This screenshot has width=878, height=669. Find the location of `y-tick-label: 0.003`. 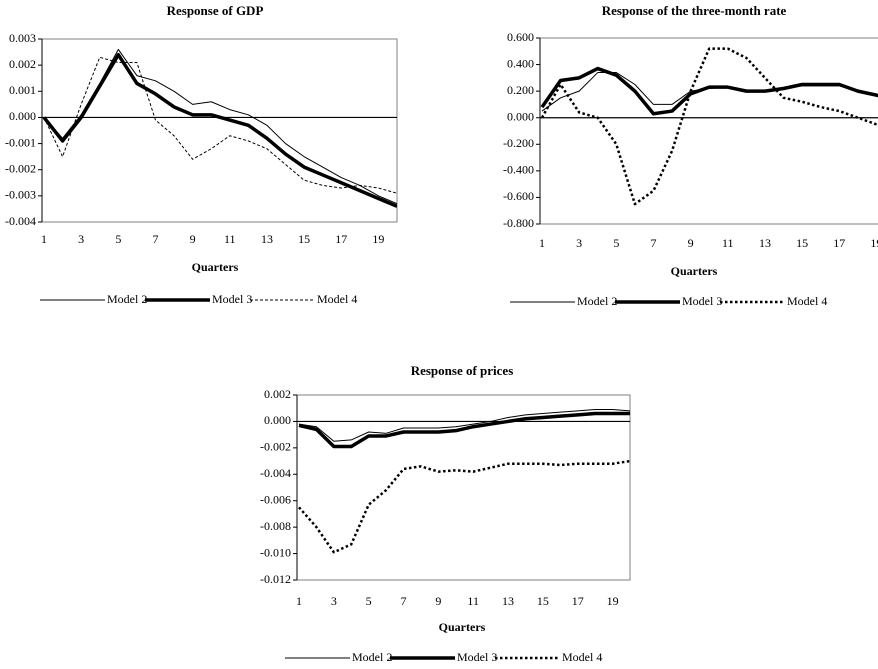

y-tick-label: 0.003 is located at coordinates (22, 38).